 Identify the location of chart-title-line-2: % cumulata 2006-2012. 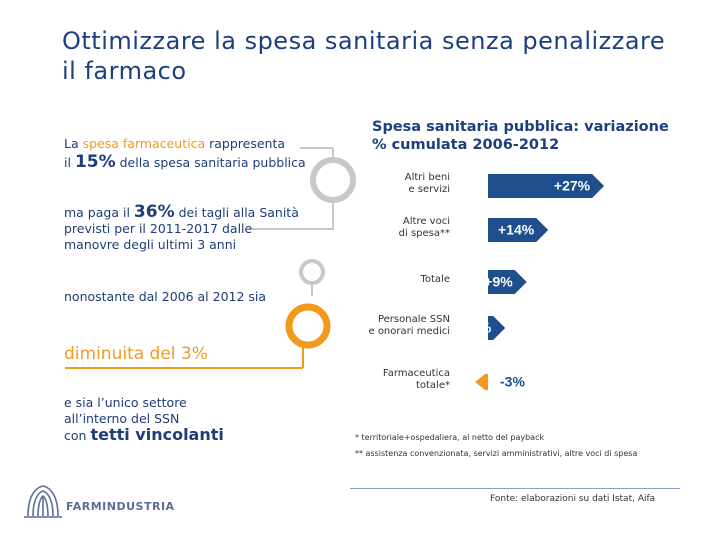
(466, 145).